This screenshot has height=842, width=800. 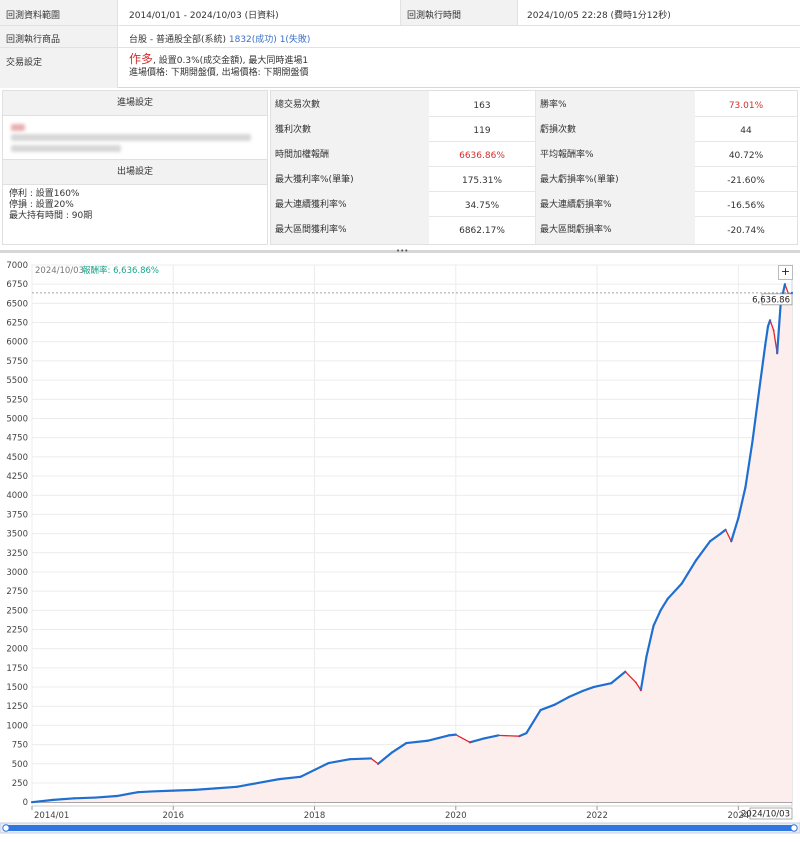 I want to click on stat-value: 163, so click(x=482, y=106).